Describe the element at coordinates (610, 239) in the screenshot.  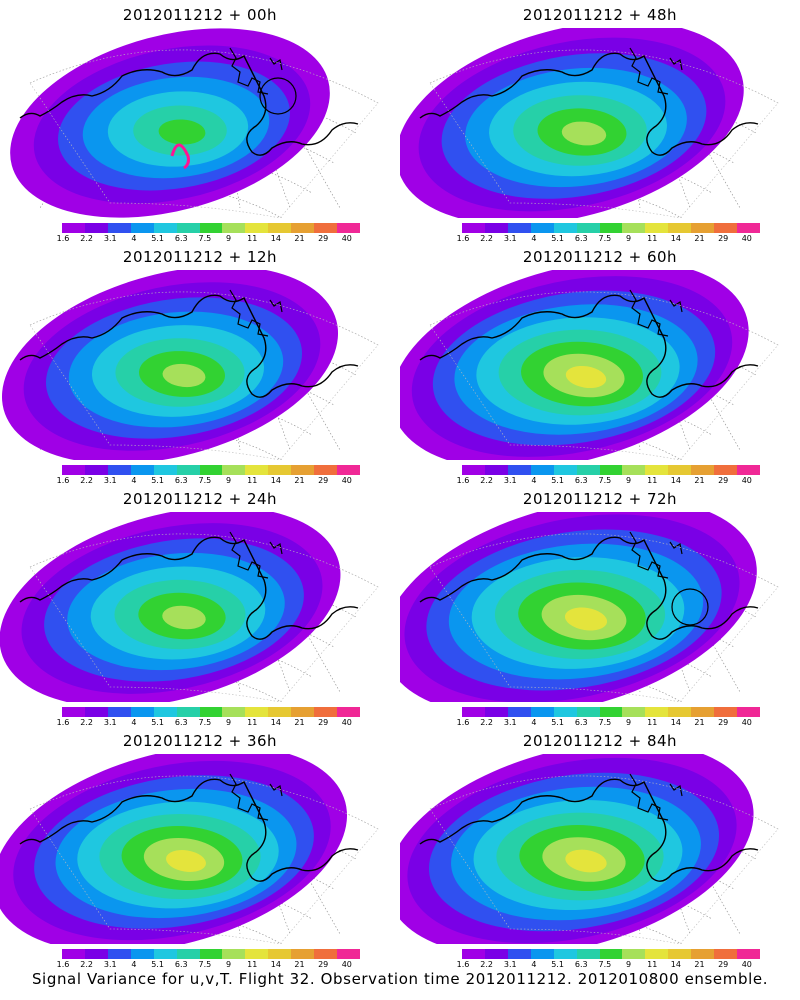
I see `colorbar-labels: 1.6 2.2 3.1 4 5.1 6.3 7.5 9 11 14 21 29 40` at that location.